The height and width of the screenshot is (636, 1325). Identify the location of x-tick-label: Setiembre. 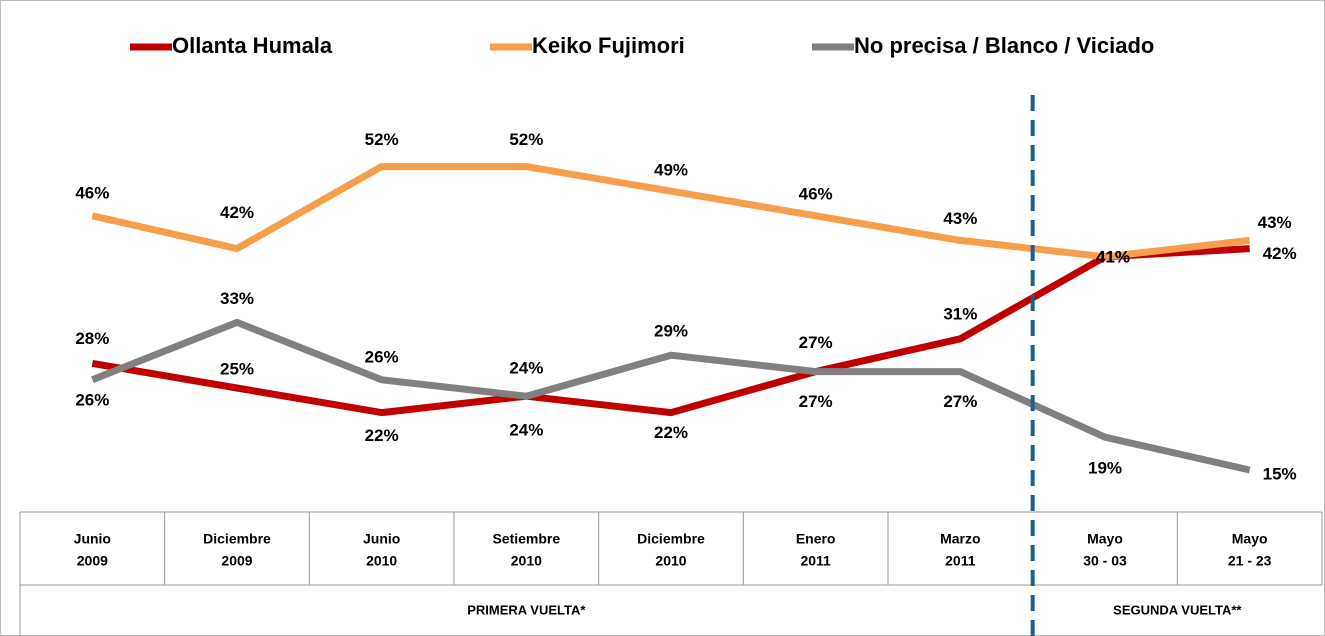
(526, 539).